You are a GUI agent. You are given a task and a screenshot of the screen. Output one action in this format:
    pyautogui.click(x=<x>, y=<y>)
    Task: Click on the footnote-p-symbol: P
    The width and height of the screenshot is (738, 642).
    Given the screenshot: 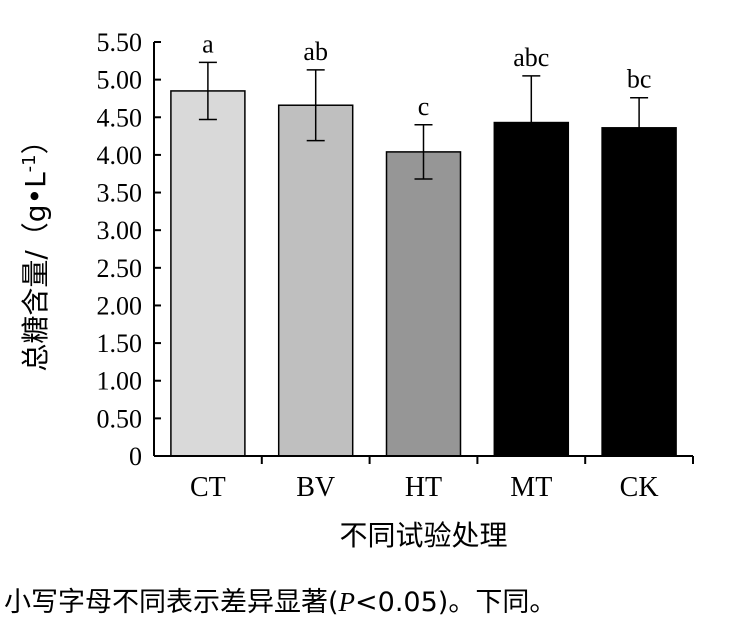 What is the action you would take?
    pyautogui.click(x=347, y=602)
    